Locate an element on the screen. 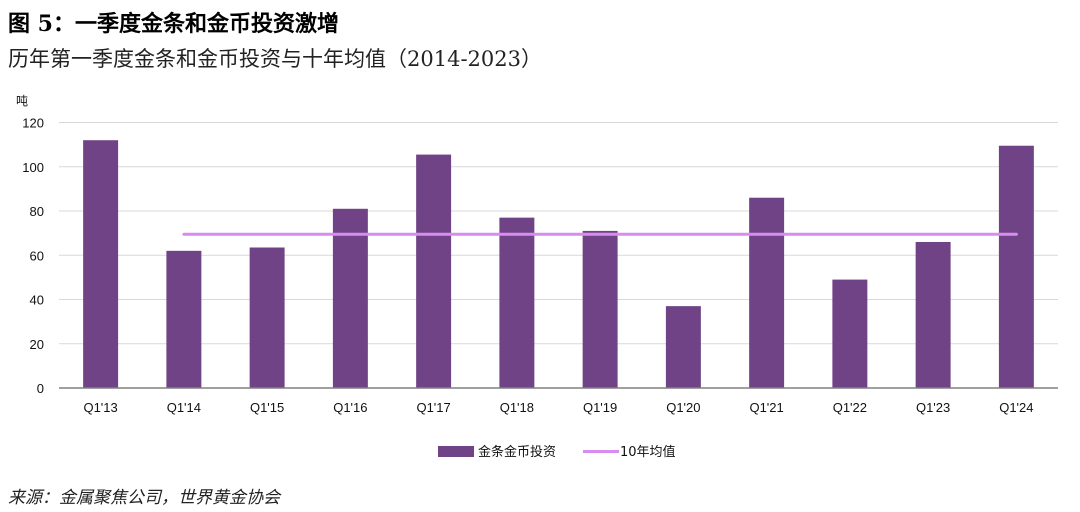 This screenshot has width=1080, height=512. x-tick-label: Q1'15 is located at coordinates (267, 407).